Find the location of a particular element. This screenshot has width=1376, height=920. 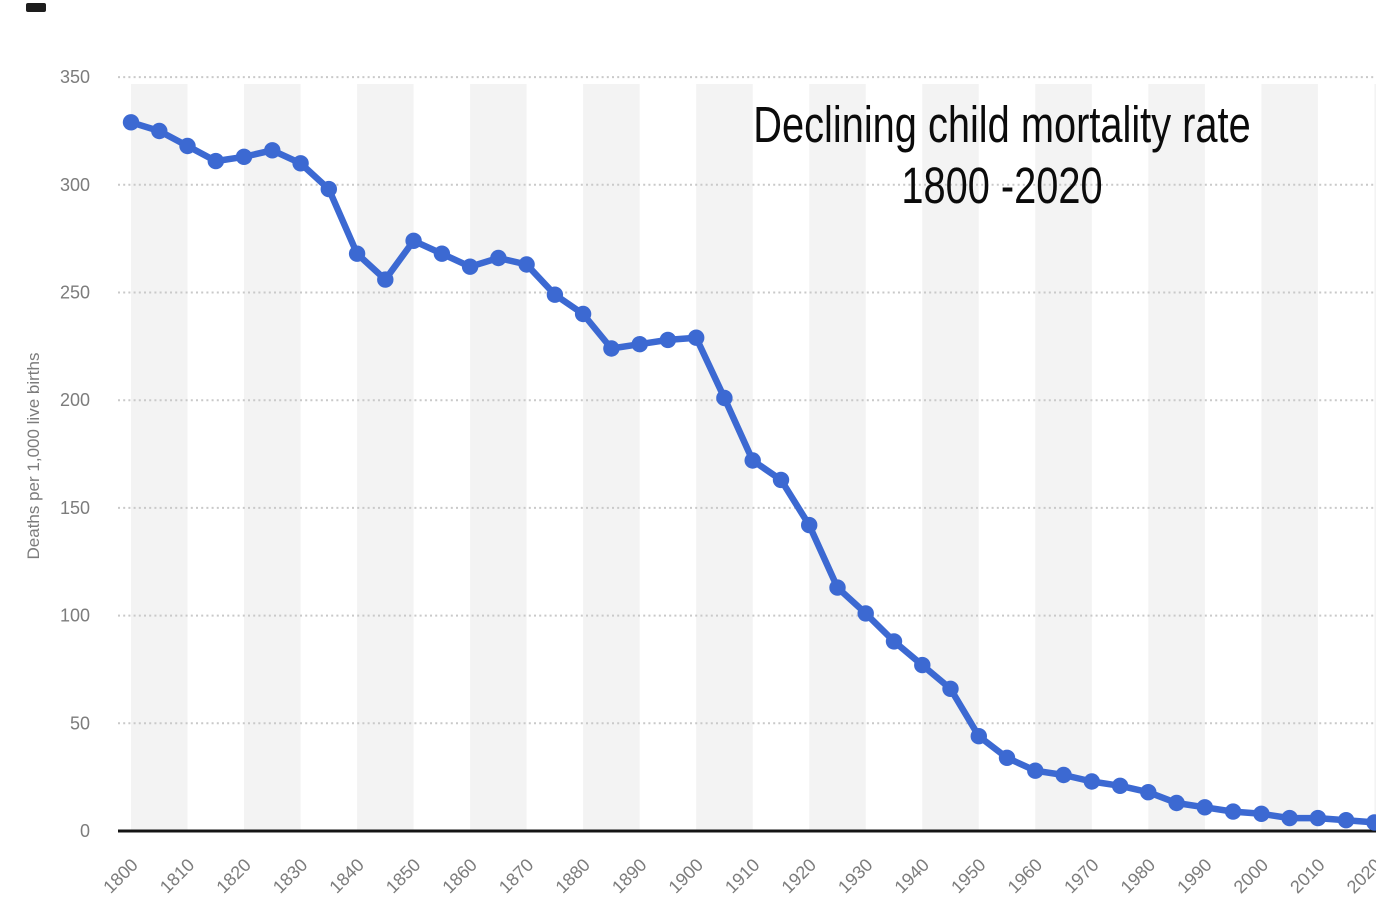

x-tick-label: 1930 is located at coordinates (855, 876).